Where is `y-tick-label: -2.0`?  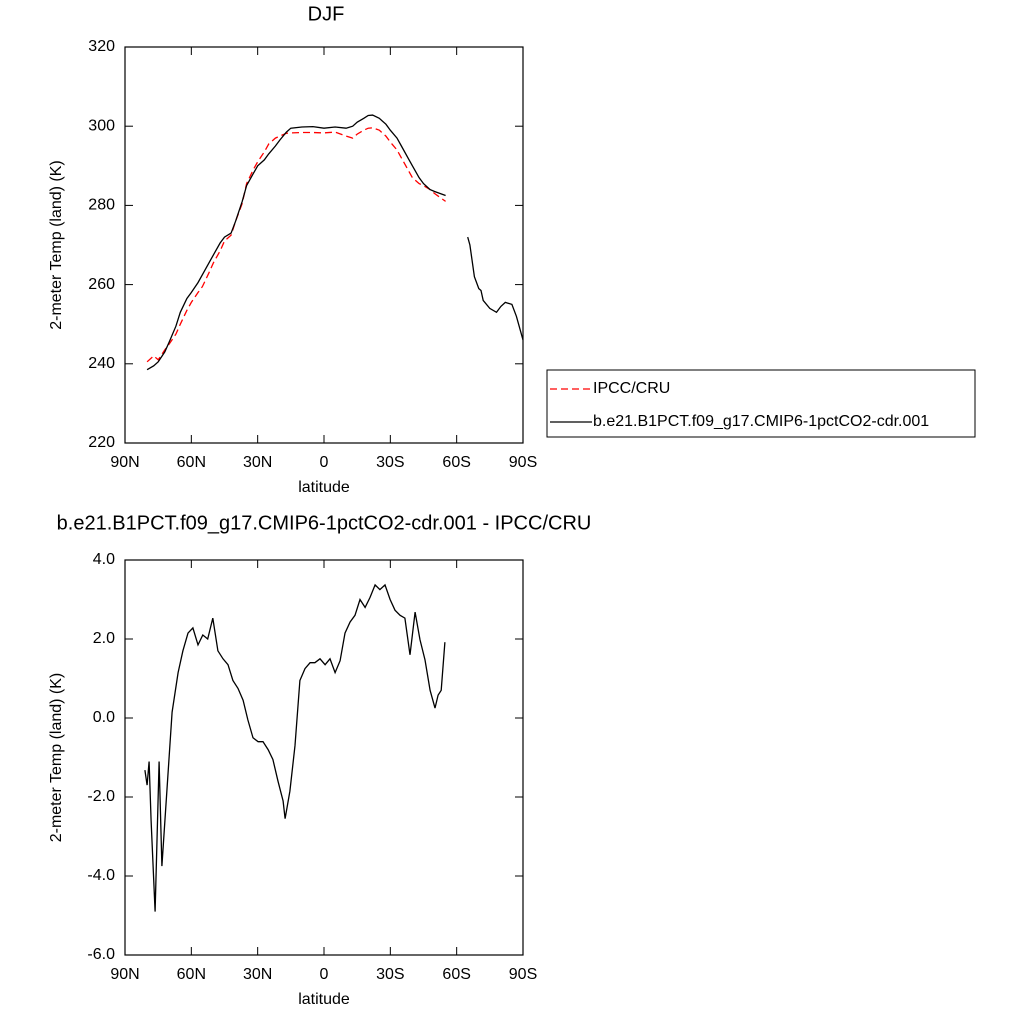
y-tick-label: -2.0 is located at coordinates (101, 796).